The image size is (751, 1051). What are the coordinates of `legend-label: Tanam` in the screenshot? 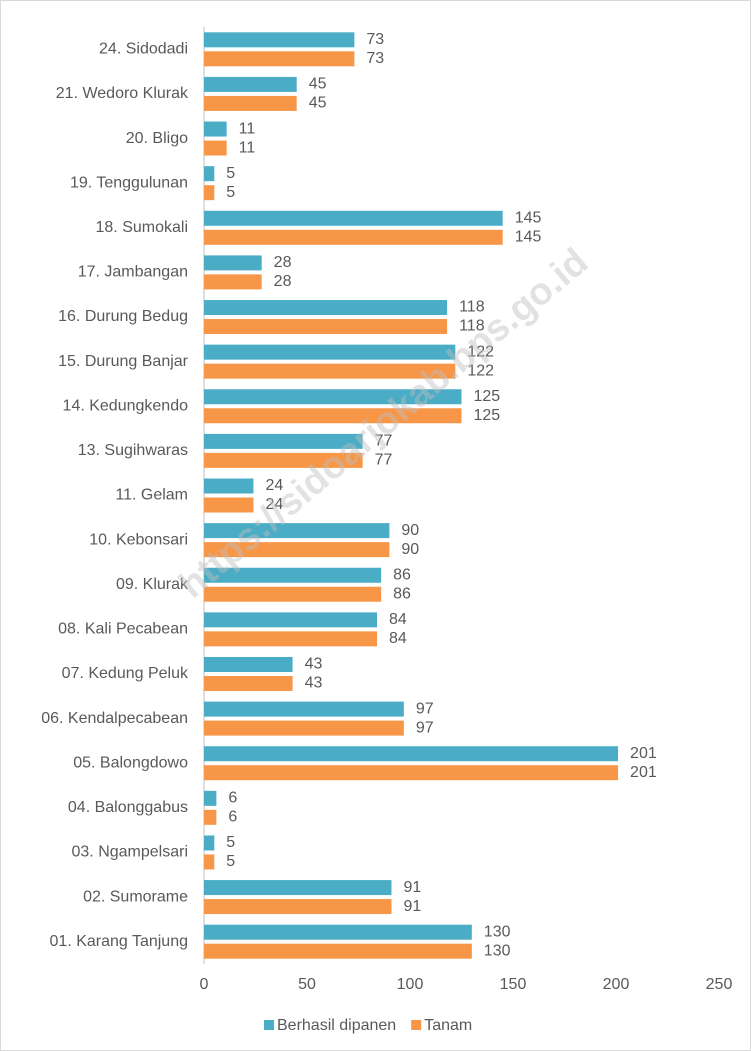 It's located at (448, 1025).